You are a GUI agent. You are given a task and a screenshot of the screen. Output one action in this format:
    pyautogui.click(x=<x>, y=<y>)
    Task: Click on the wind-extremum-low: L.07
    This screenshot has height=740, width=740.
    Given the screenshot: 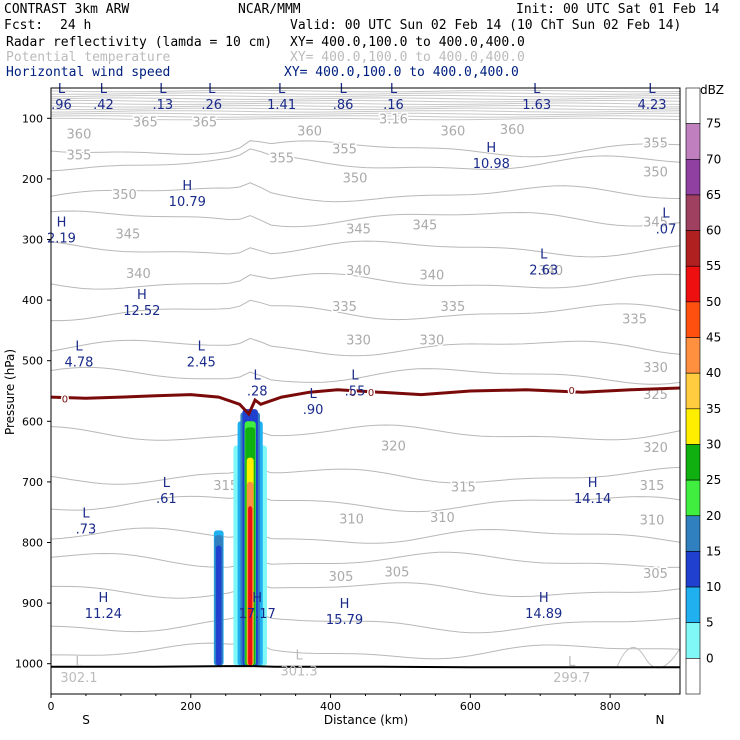 What is the action you would take?
    pyautogui.click(x=666, y=221)
    